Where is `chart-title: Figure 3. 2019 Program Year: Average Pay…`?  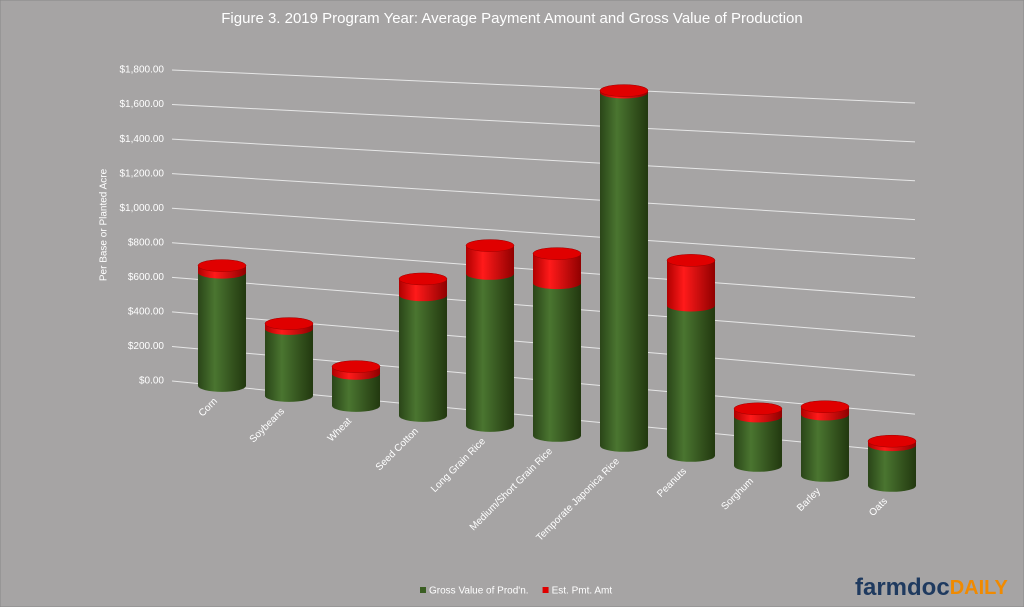
chart-title: Figure 3. 2019 Program Year: Average Pay… is located at coordinates (511, 18).